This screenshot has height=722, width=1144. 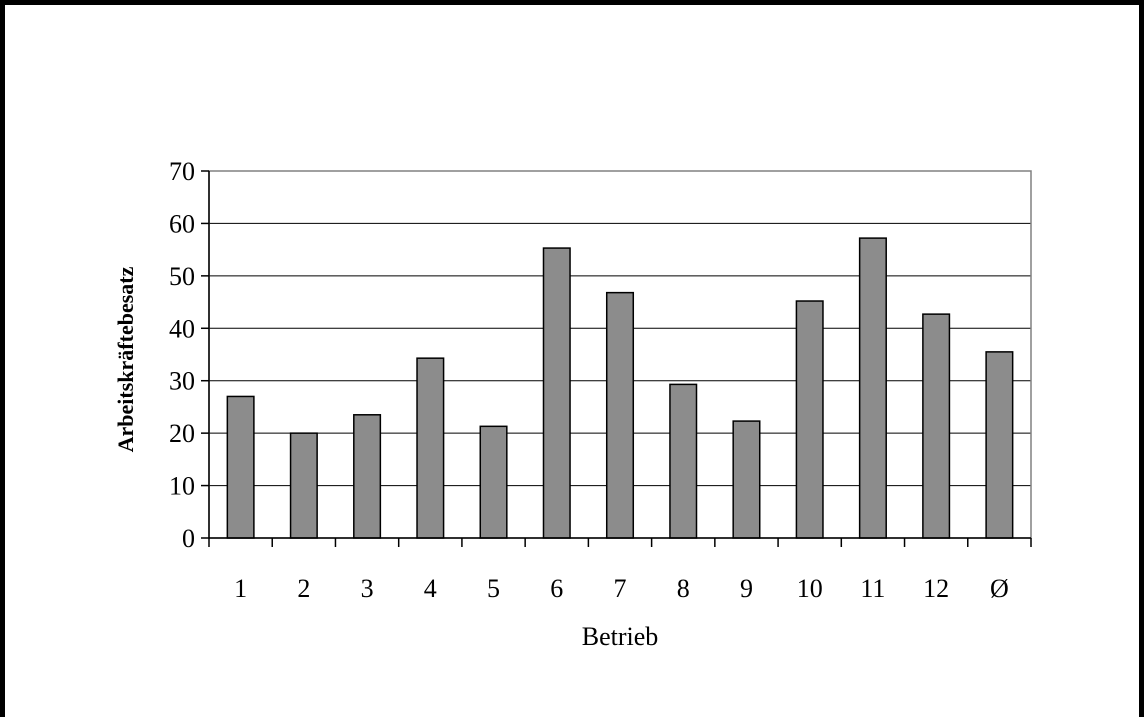 I want to click on y-tick-label: 70, so click(x=182, y=171).